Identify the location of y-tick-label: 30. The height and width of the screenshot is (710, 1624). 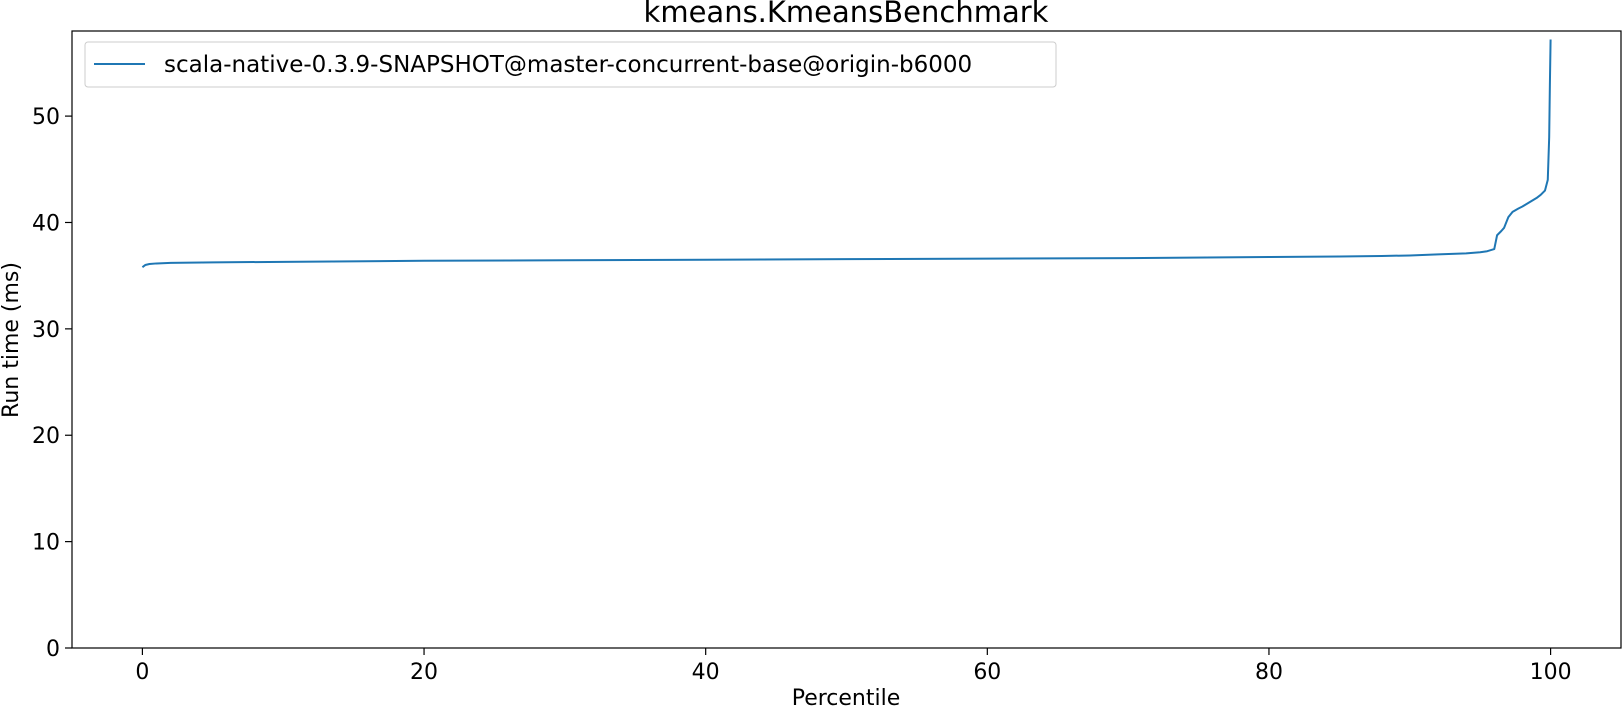
(46, 330).